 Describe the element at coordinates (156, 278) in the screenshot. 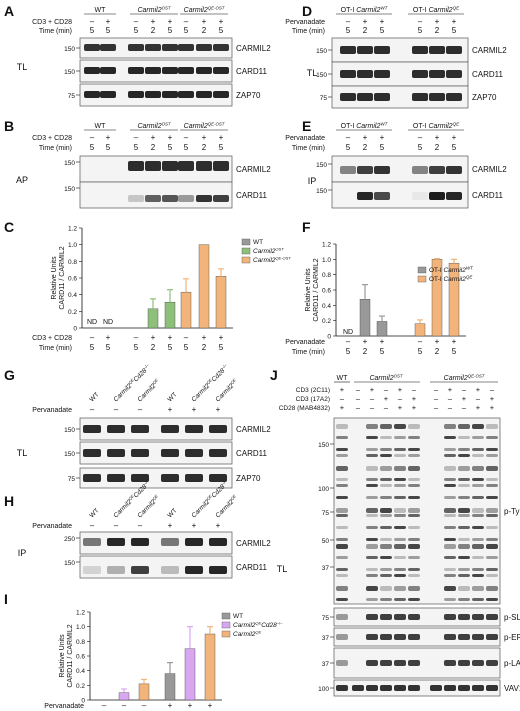

I see `bar-chart-C` at that location.